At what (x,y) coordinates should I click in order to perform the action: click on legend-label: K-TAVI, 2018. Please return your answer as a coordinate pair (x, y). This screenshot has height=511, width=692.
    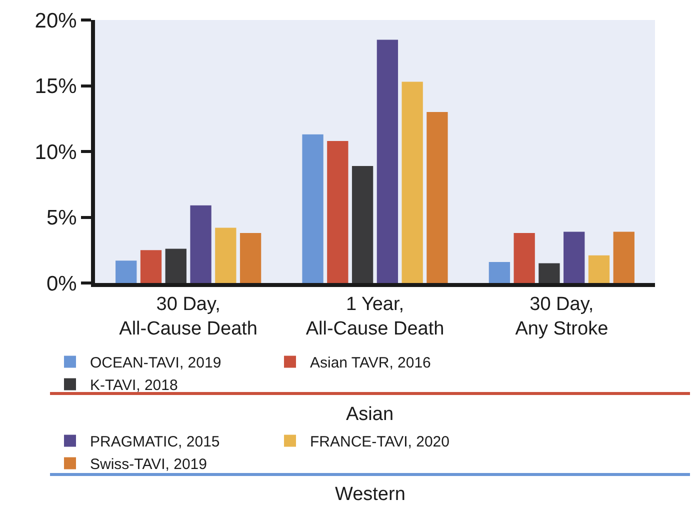
    Looking at the image, I should click on (134, 385).